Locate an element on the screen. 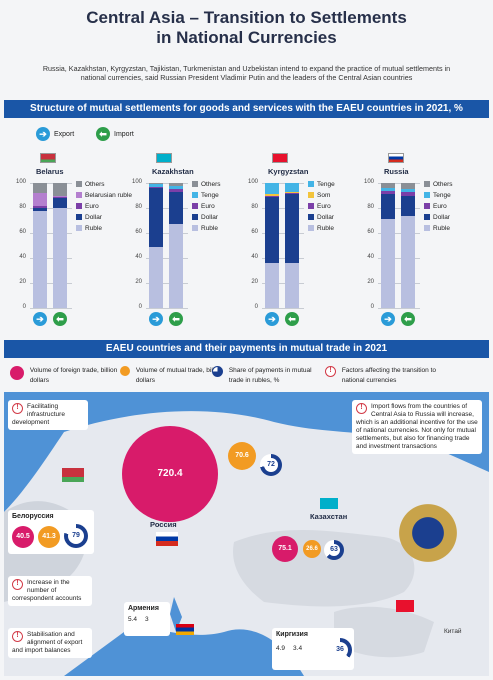 Image resolution: width=493 pixels, height=680 pixels. y-tick-label: 80 is located at coordinates (22, 207).